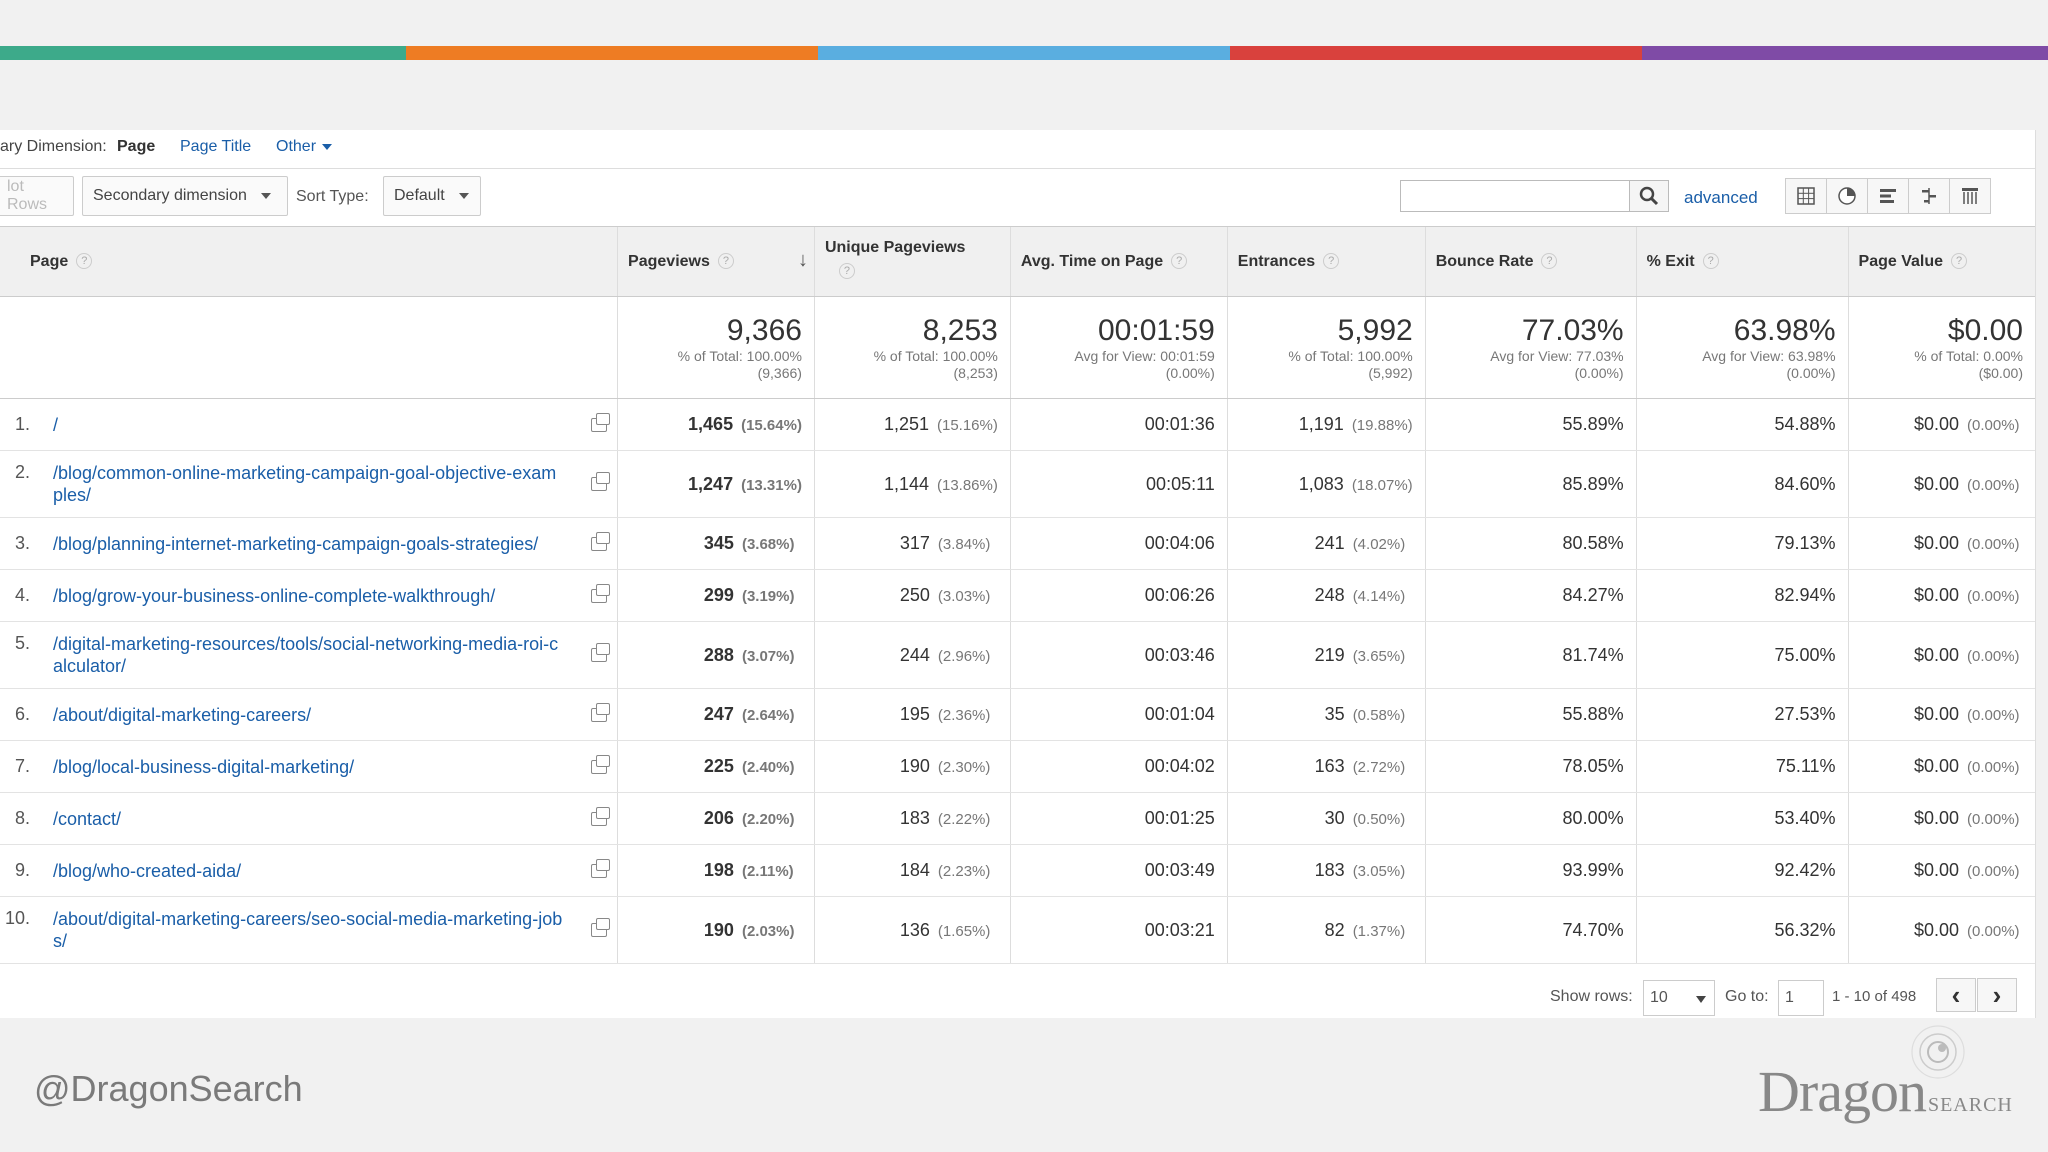 This screenshot has width=2048, height=1152. What do you see at coordinates (1649, 196) in the screenshot?
I see `search-button` at bounding box center [1649, 196].